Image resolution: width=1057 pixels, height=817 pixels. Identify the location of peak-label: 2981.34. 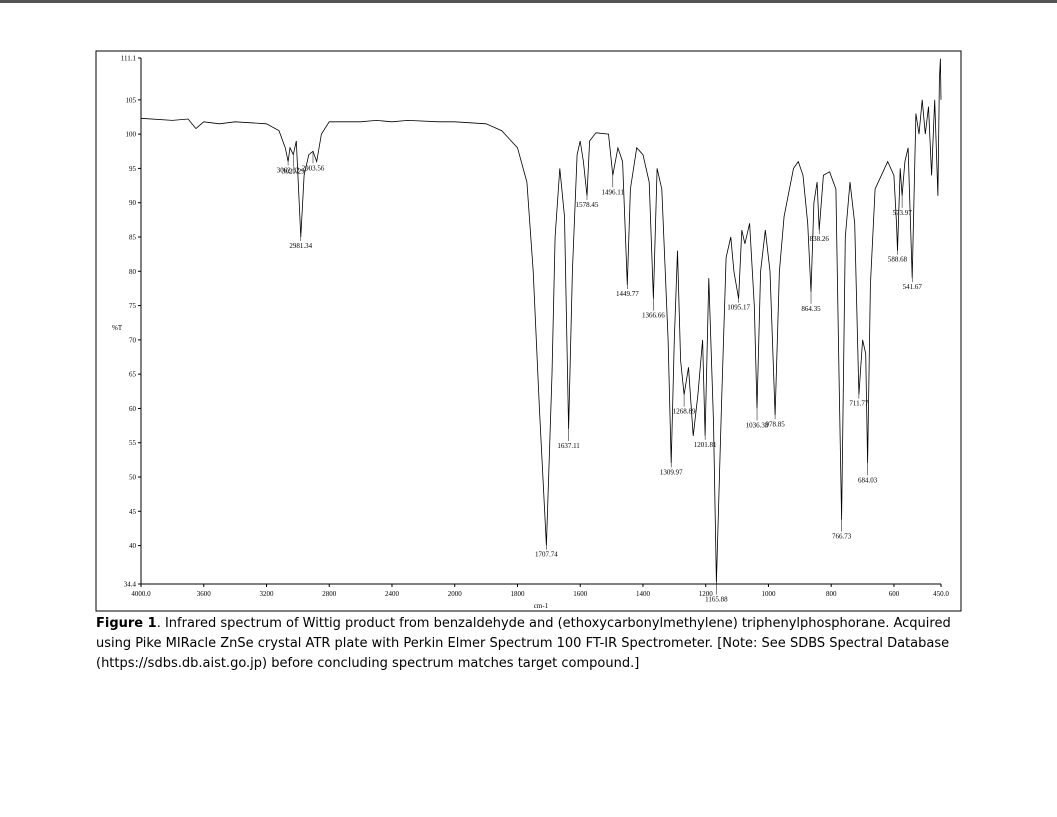
(300, 246).